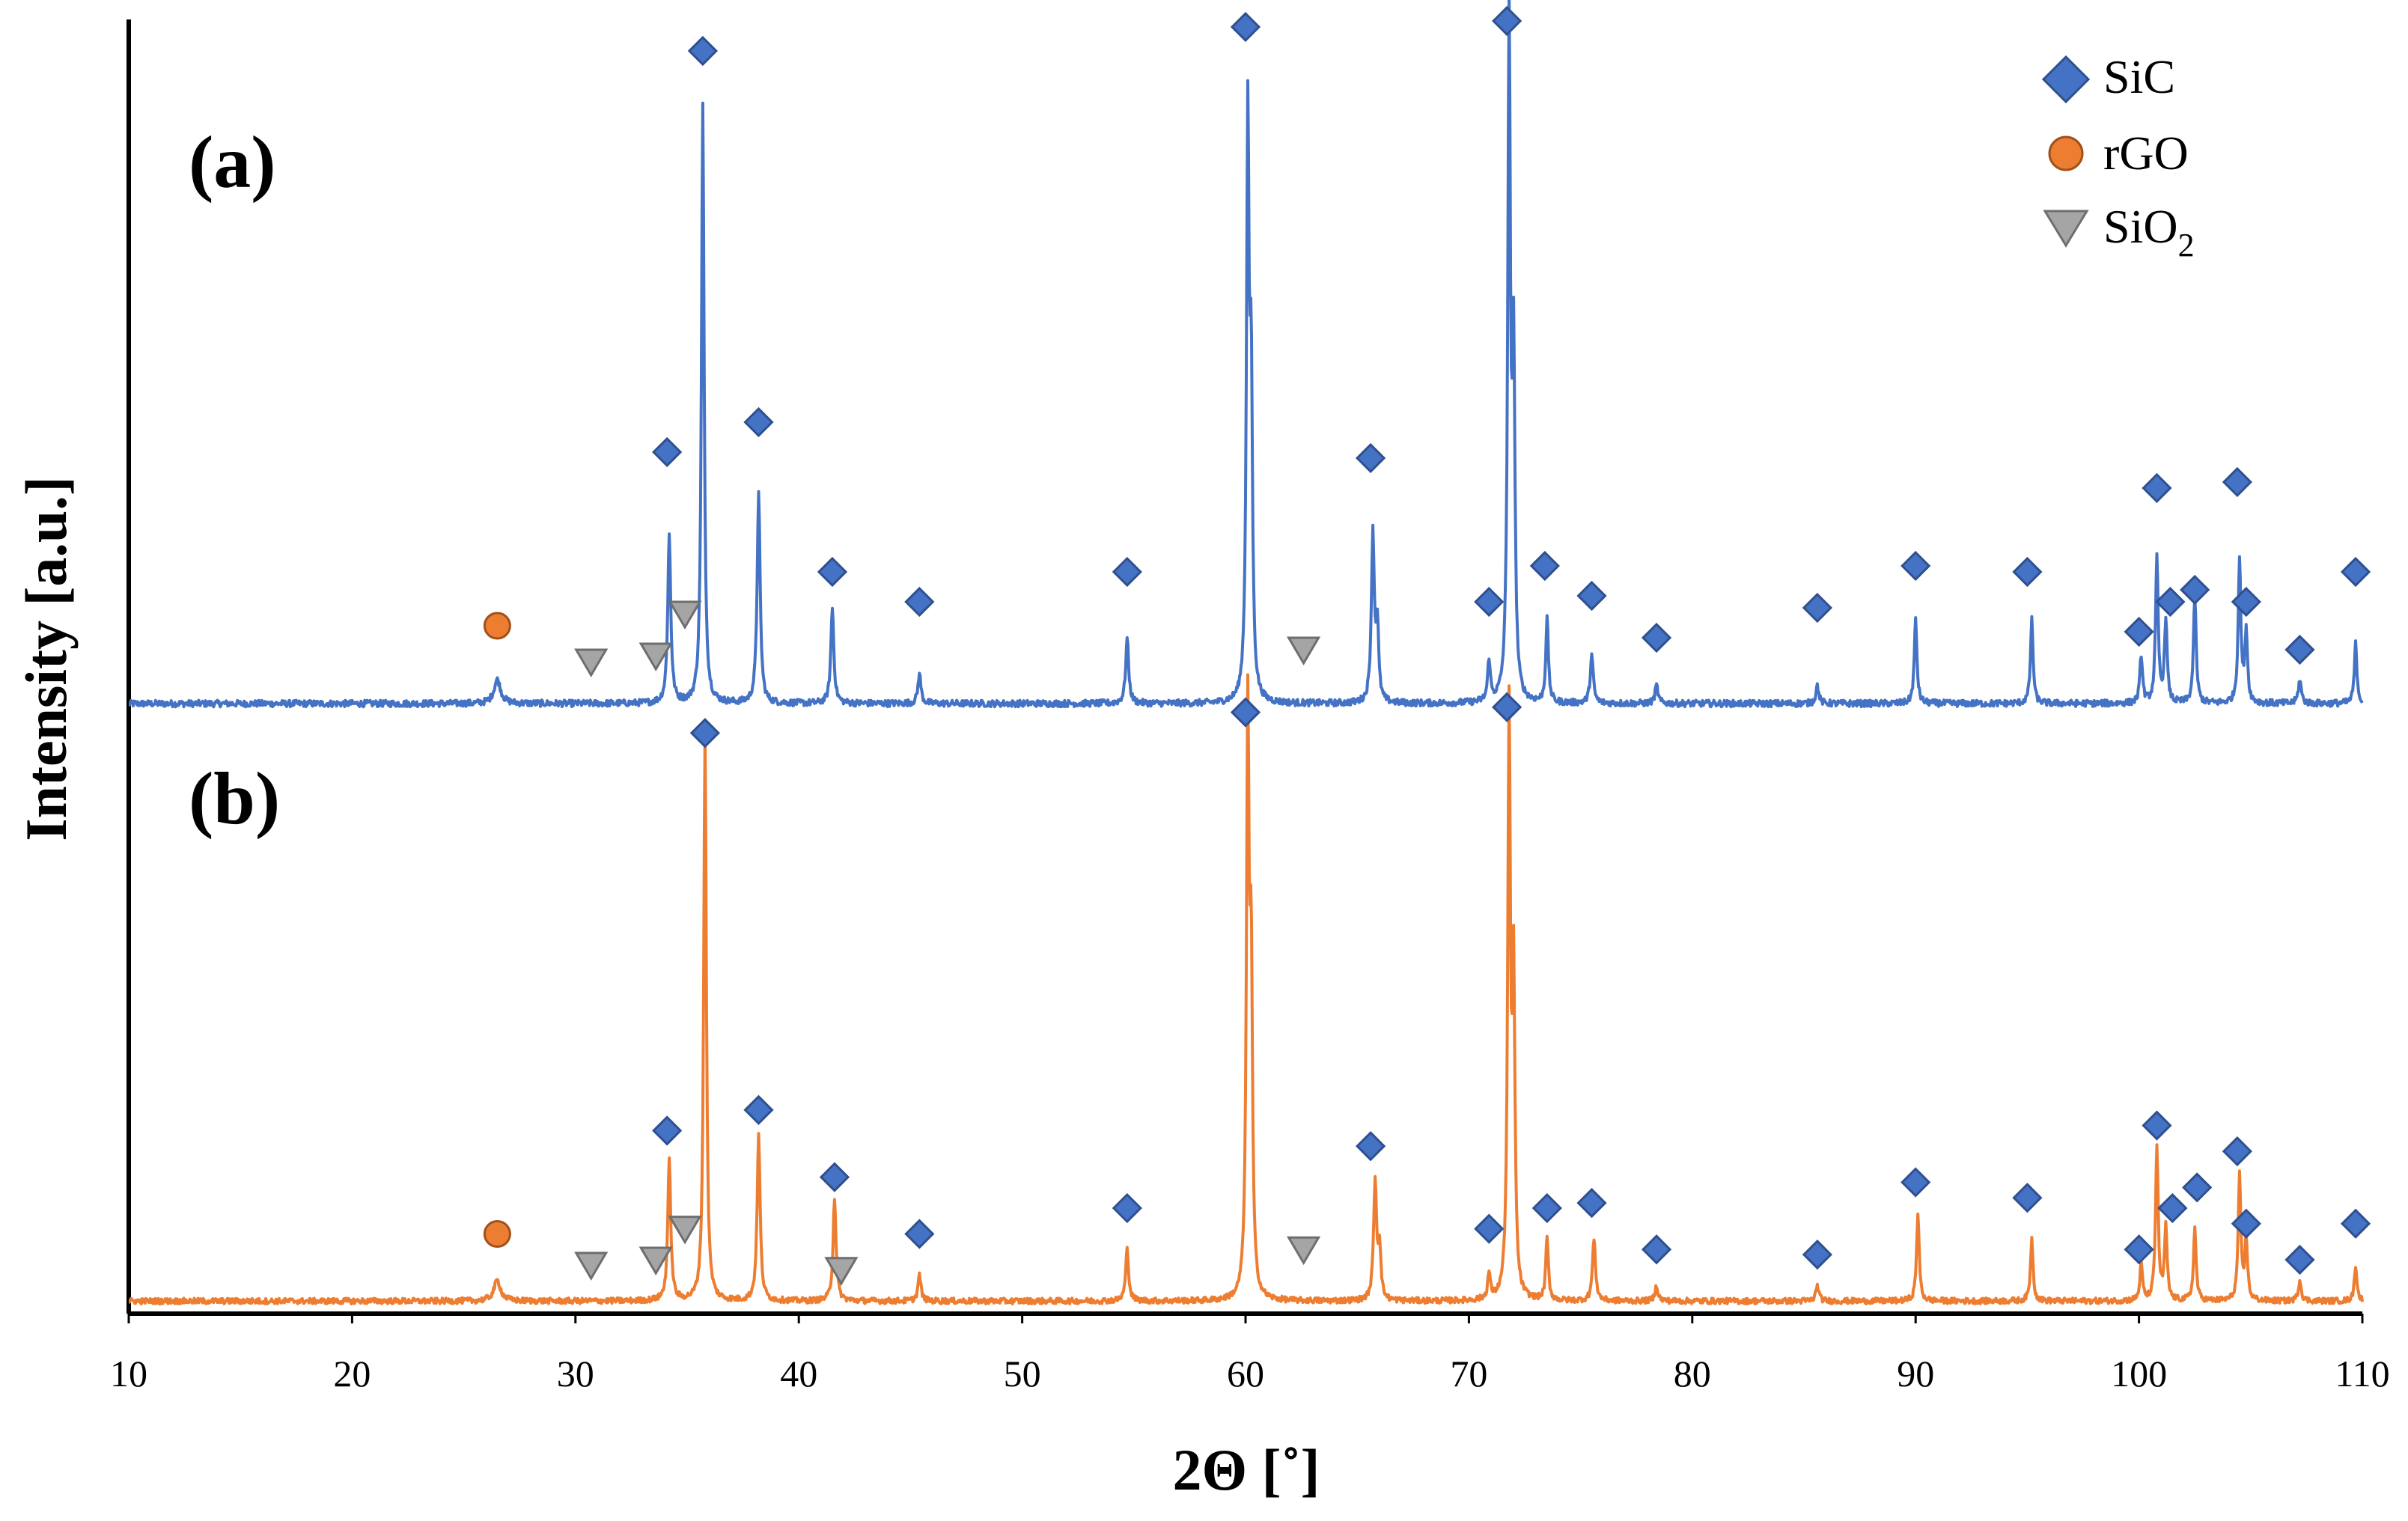  What do you see at coordinates (1468, 1373) in the screenshot?
I see `x-tick-label: 70` at bounding box center [1468, 1373].